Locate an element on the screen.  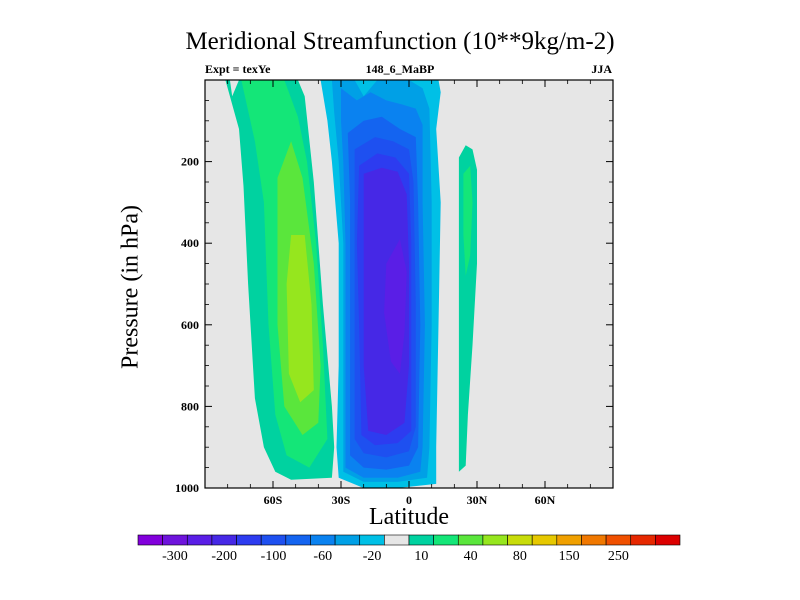
y-tick-label: 400 is located at coordinates (190, 243).